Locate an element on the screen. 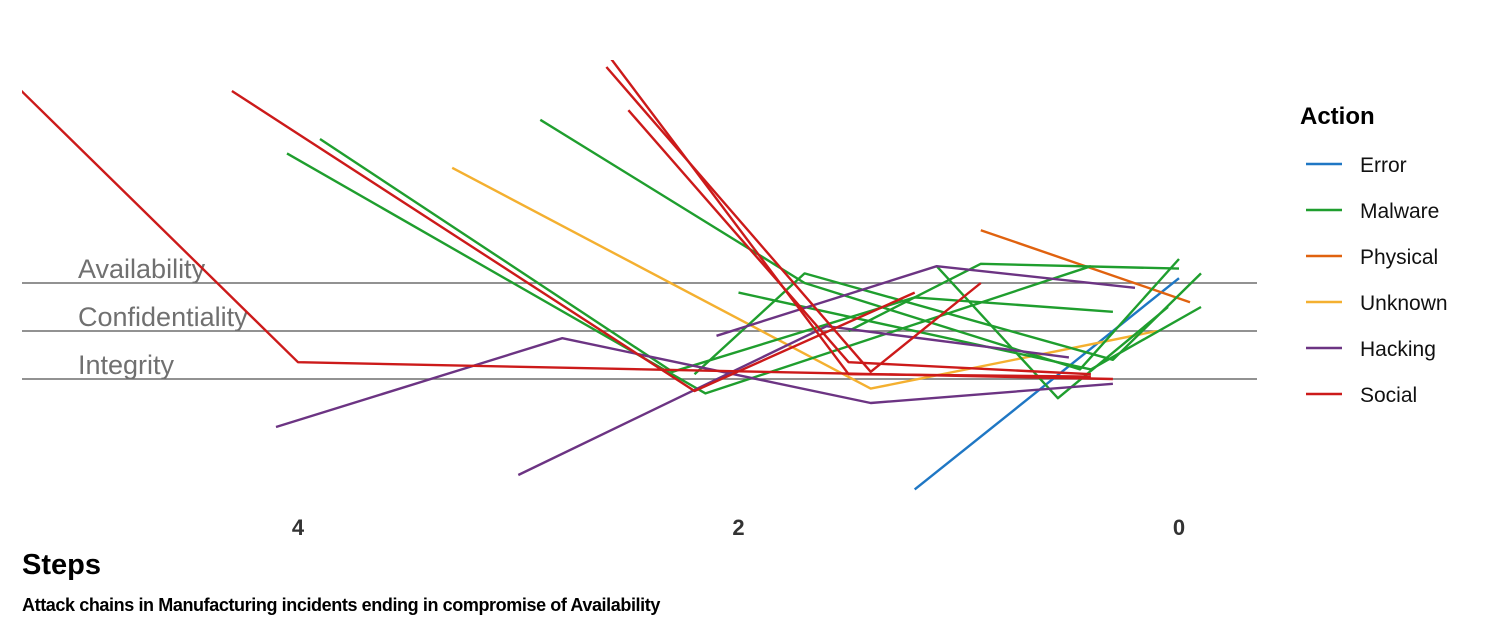 The height and width of the screenshot is (633, 1488). x-tick-label-0: 0 is located at coordinates (1179, 527).